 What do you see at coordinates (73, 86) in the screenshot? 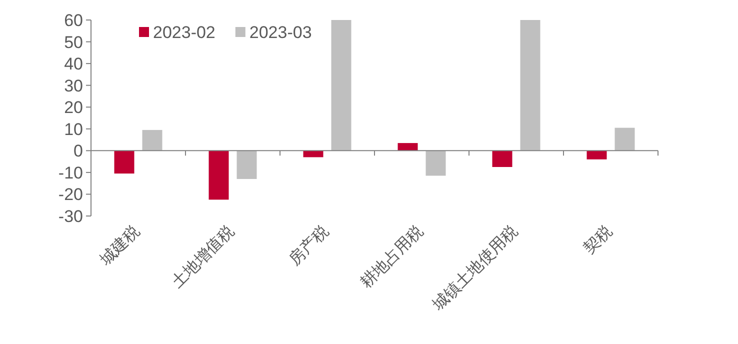
I see `y-tick-label: 30` at bounding box center [73, 86].